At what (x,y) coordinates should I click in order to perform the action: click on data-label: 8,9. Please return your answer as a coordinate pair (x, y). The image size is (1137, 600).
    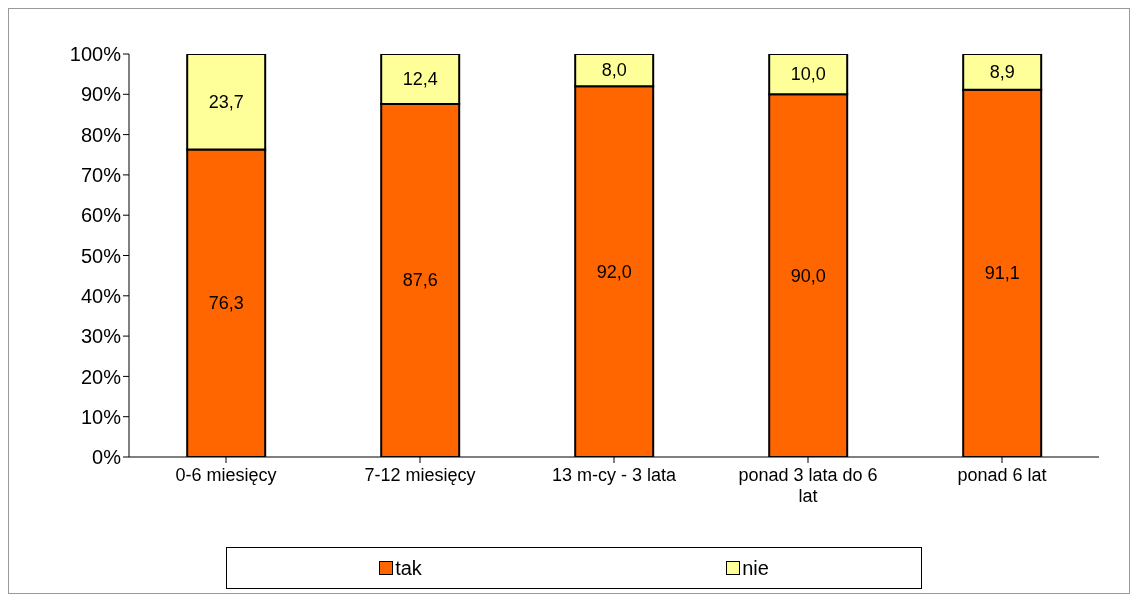
    Looking at the image, I should click on (1002, 71).